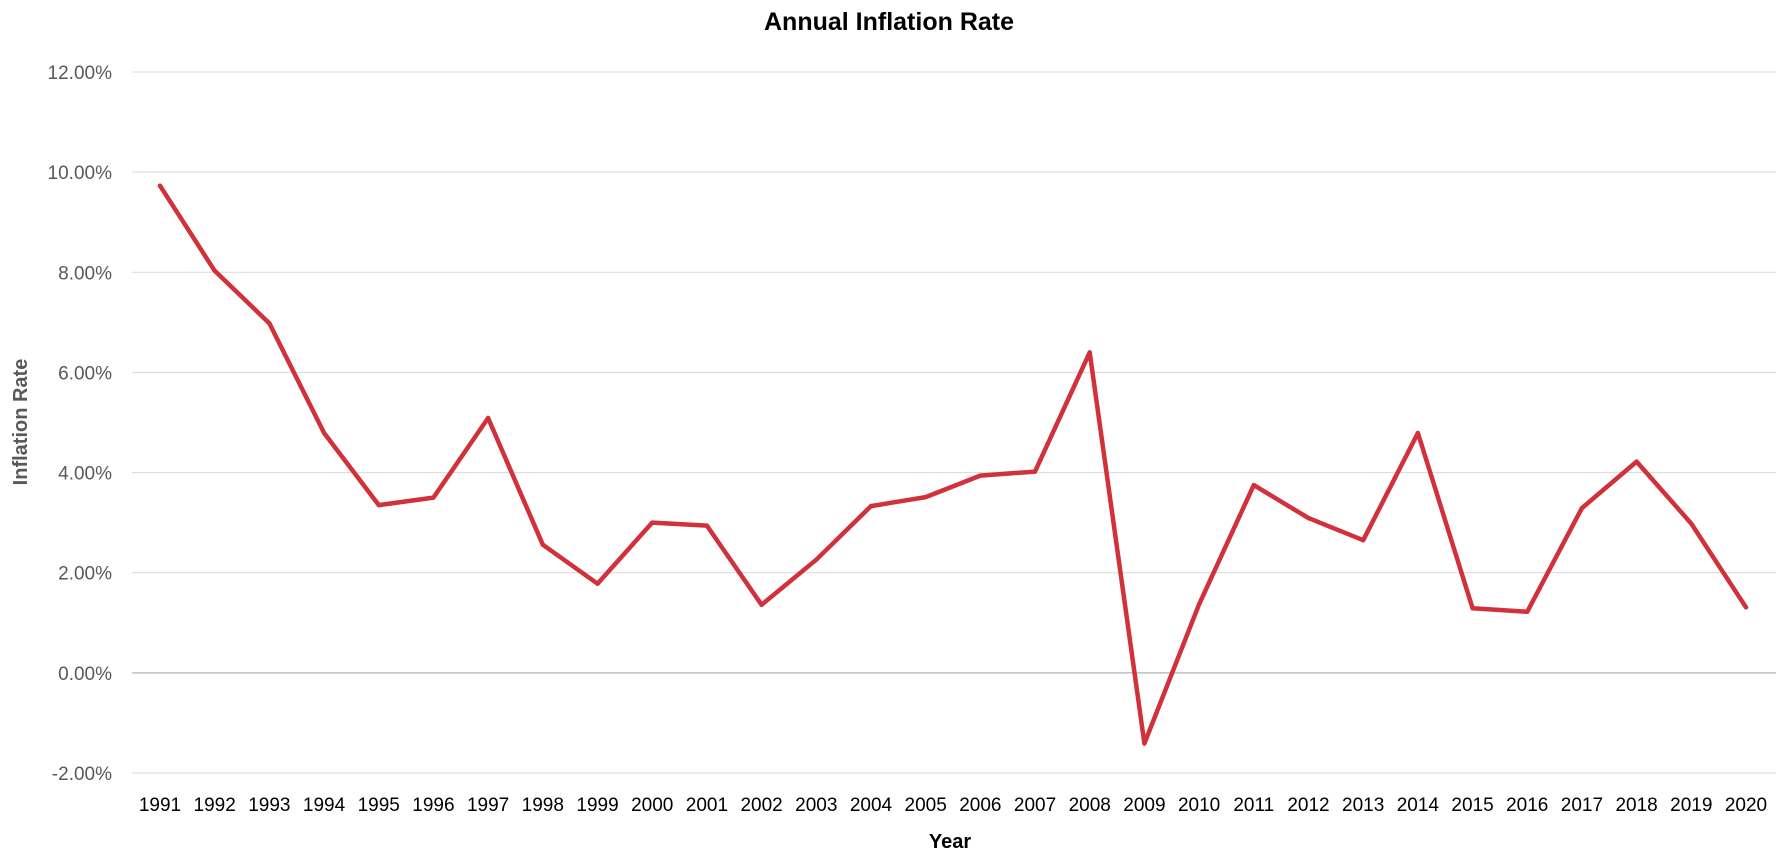 This screenshot has height=864, width=1778. Describe the element at coordinates (1144, 805) in the screenshot. I see `x-tick-label: 2009` at that location.